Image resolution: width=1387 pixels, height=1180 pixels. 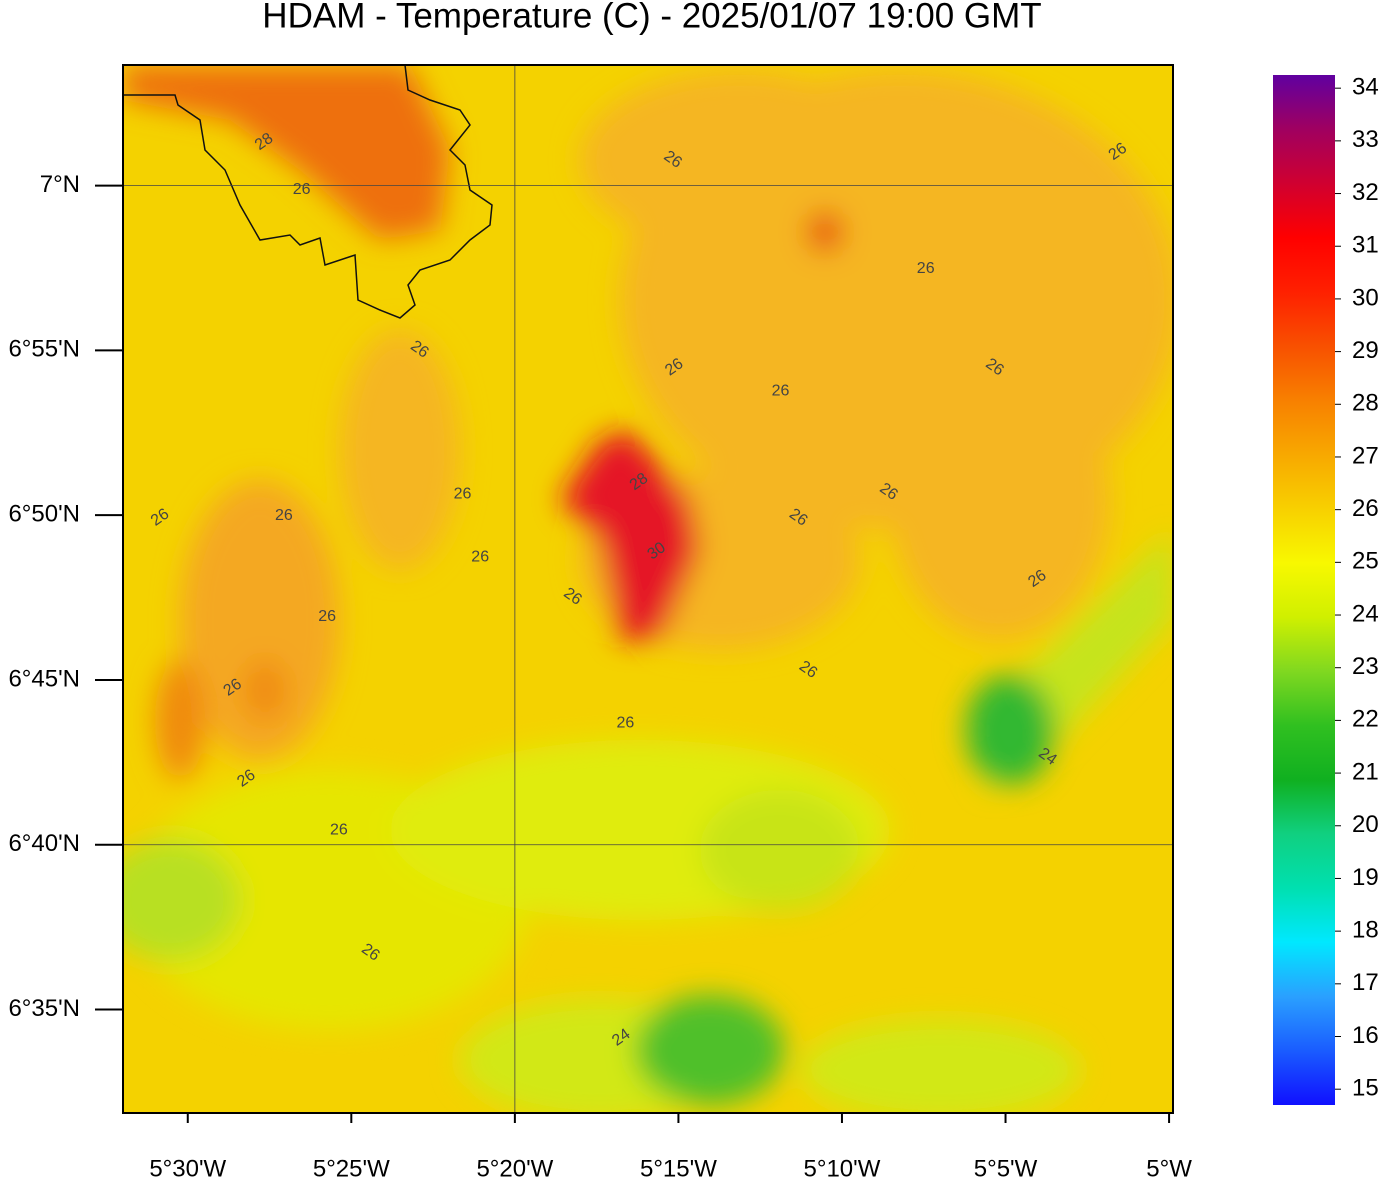 What do you see at coordinates (187, 1167) in the screenshot?
I see `x-tick-label: 5°30'W` at bounding box center [187, 1167].